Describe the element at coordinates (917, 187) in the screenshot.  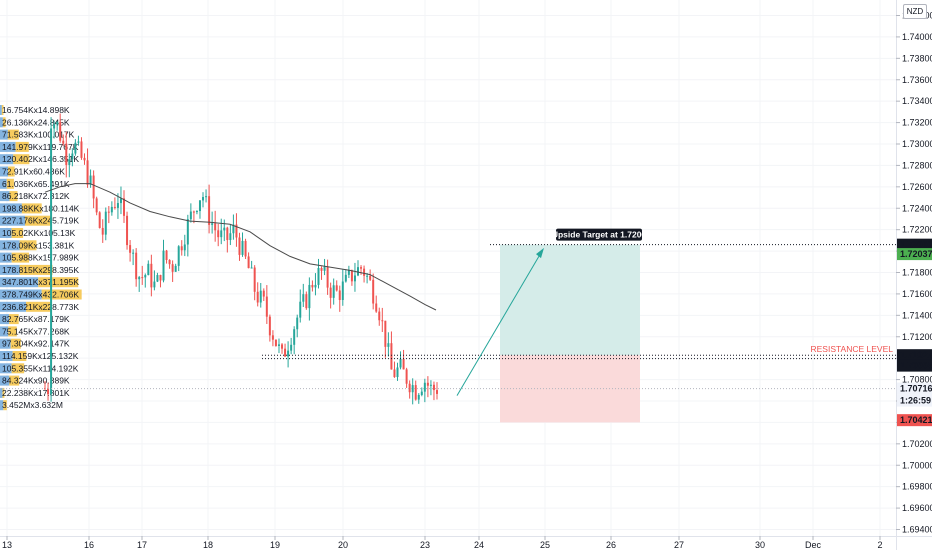
I see `price-tick-label: 1.726000` at that location.